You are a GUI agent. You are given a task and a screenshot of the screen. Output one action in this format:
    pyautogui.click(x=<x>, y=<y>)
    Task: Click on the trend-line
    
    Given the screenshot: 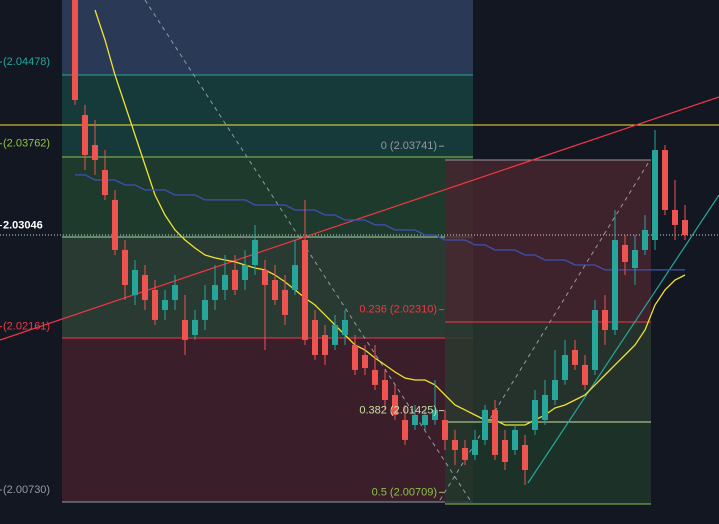 What is the action you would take?
    pyautogui.click(x=623, y=339)
    